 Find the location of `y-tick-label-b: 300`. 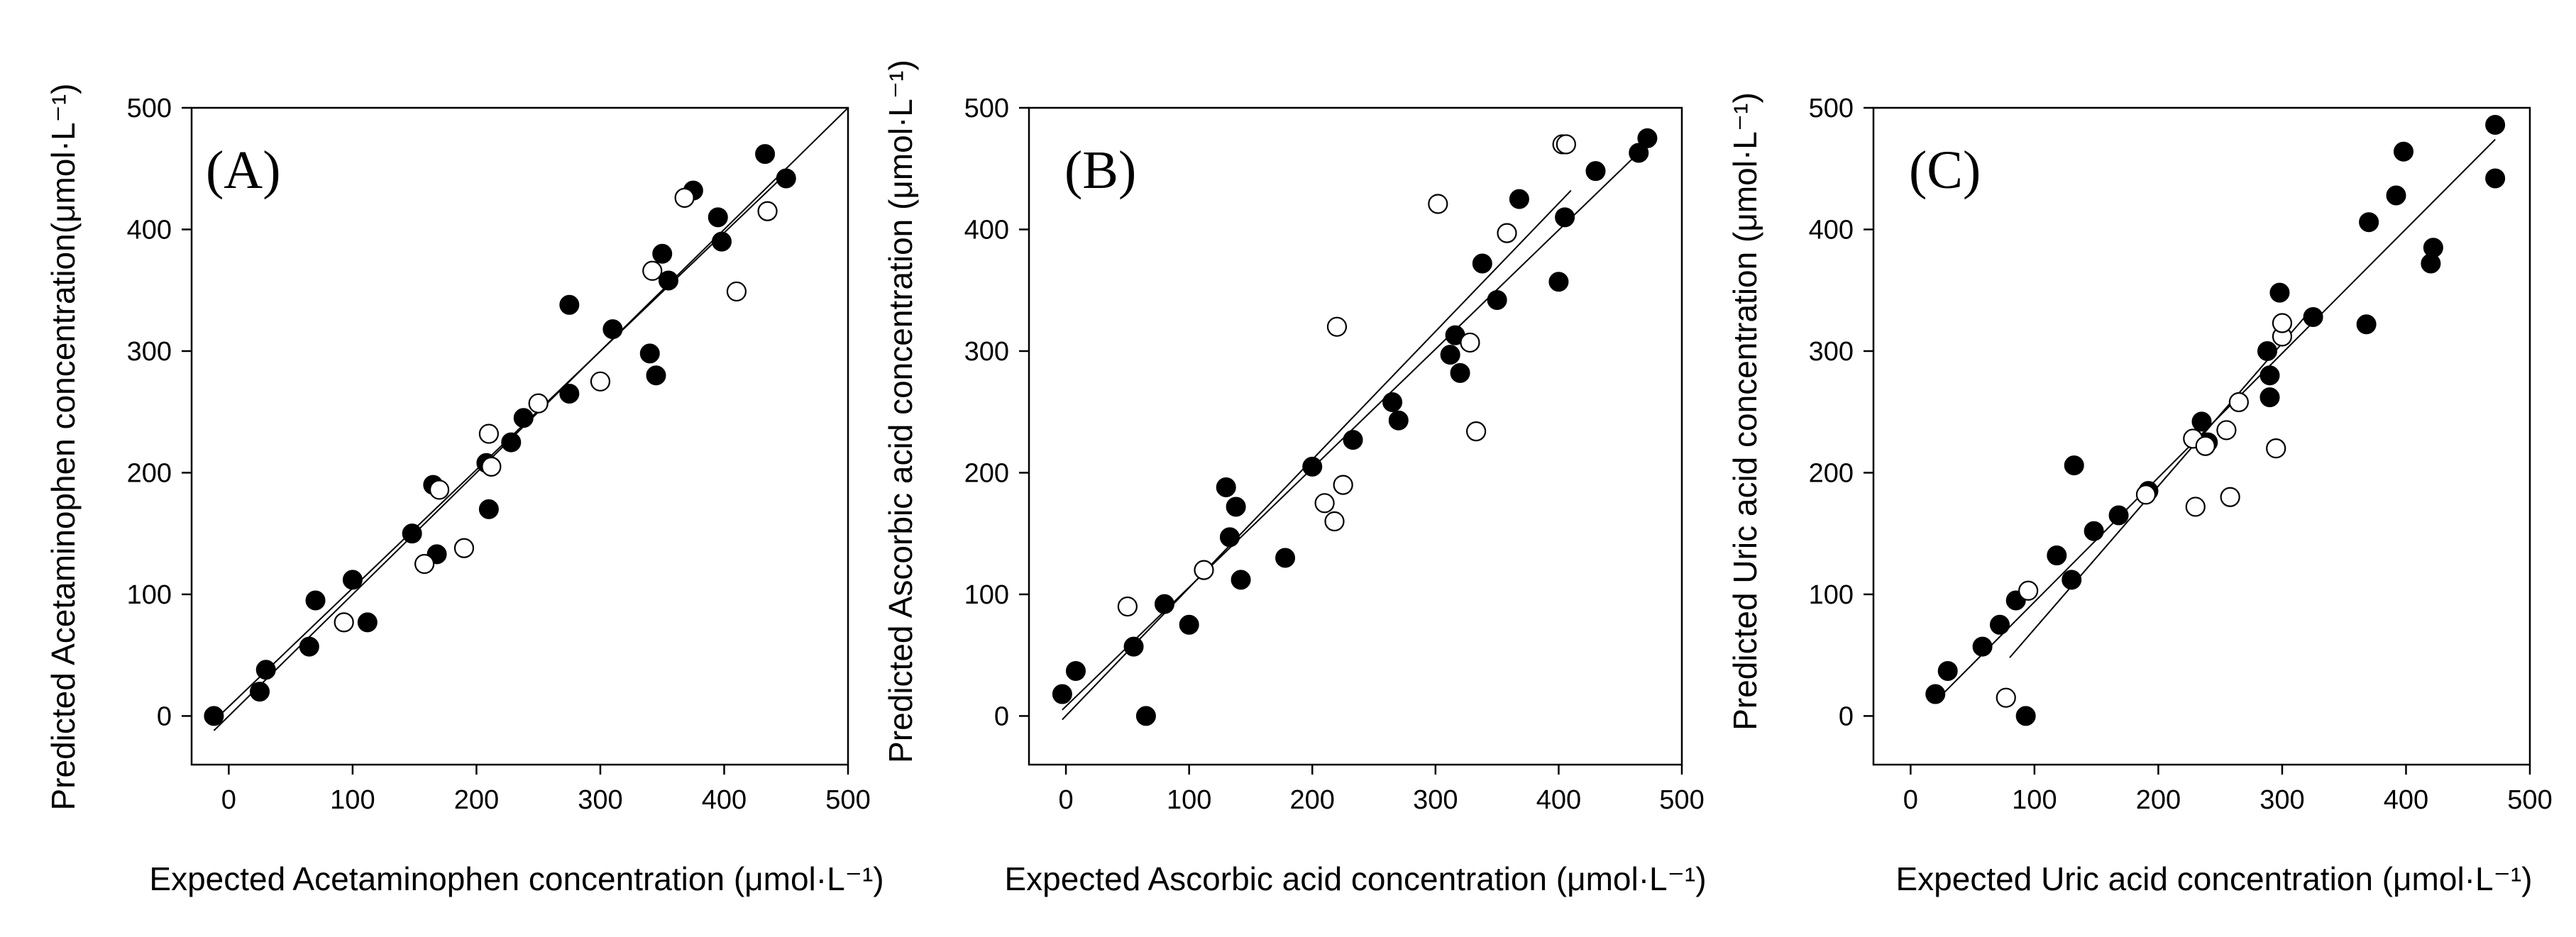

y-tick-label-b: 300 is located at coordinates (986, 352).